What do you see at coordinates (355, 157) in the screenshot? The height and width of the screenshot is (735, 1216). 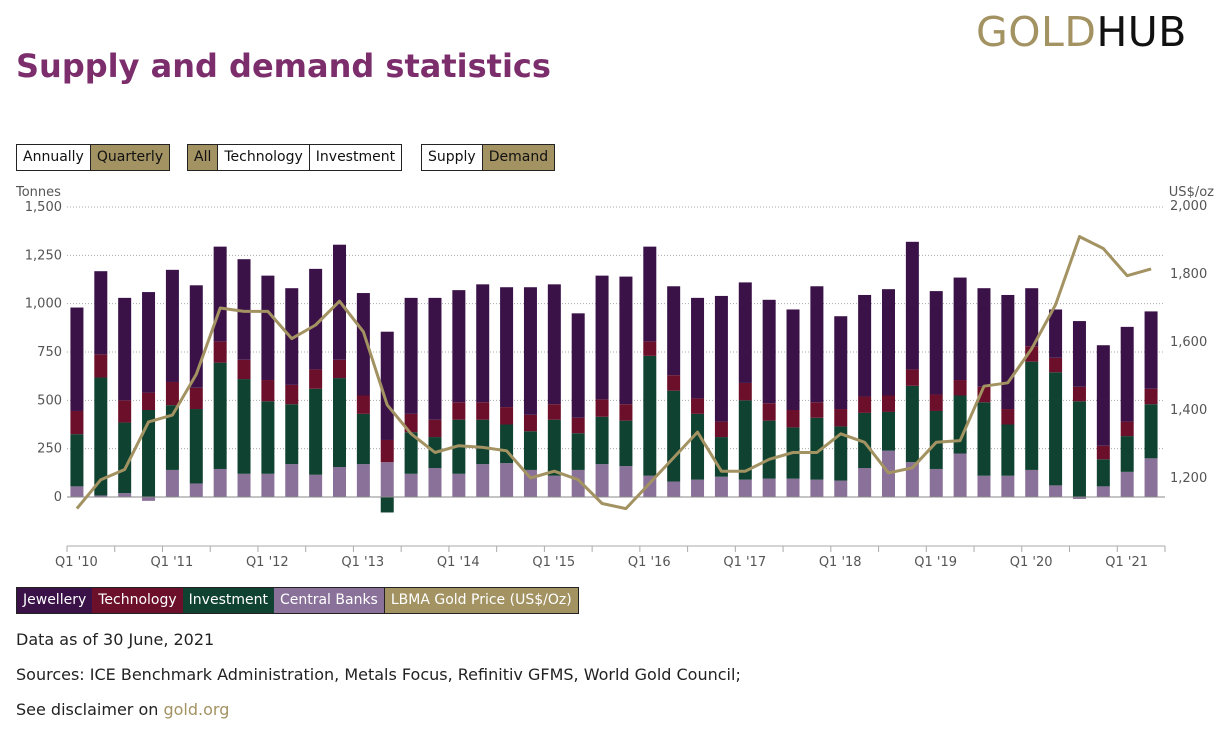 I see `investment-button: Investment` at bounding box center [355, 157].